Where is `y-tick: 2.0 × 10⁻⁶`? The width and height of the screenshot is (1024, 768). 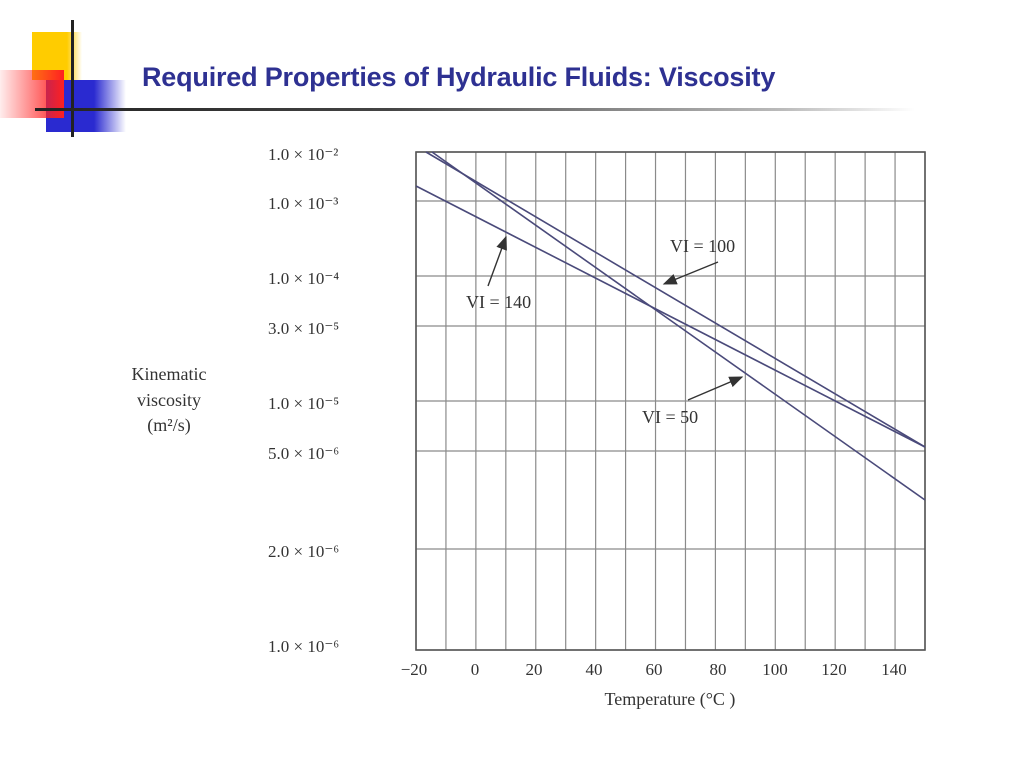 y-tick: 2.0 × 10⁻⁶ is located at coordinates (303, 551).